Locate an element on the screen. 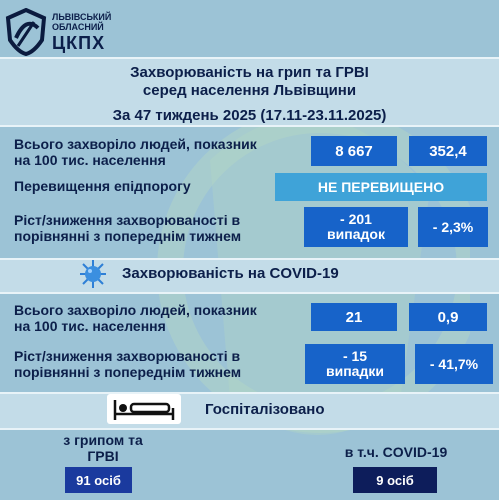  covid-heading: Захворюваність на COVID-19 is located at coordinates (230, 273).